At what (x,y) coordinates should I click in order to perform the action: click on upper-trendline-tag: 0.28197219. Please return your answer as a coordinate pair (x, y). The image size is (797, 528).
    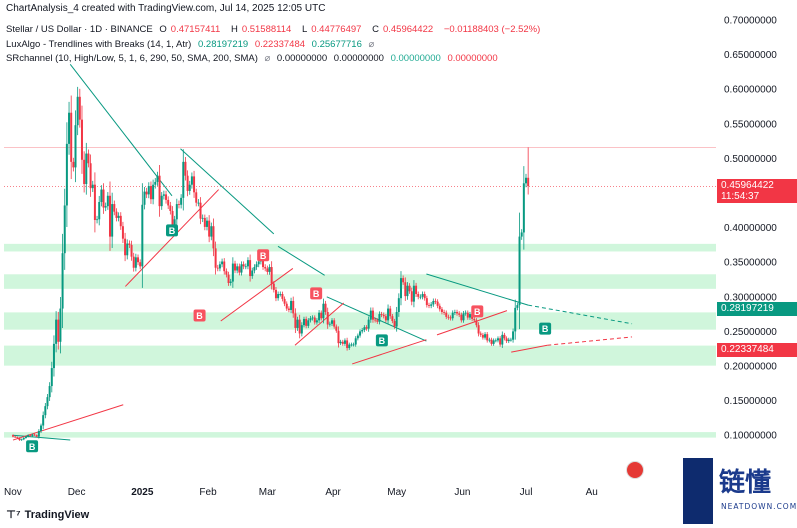
    Looking at the image, I should click on (757, 309).